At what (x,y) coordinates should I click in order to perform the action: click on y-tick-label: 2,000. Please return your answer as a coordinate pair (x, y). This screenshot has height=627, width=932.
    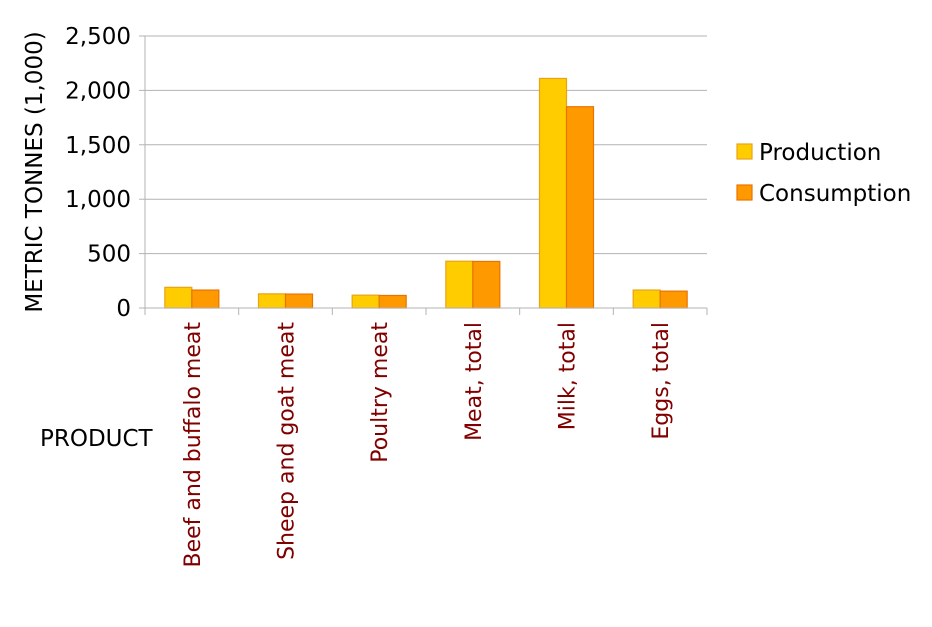
    Looking at the image, I should click on (98, 91).